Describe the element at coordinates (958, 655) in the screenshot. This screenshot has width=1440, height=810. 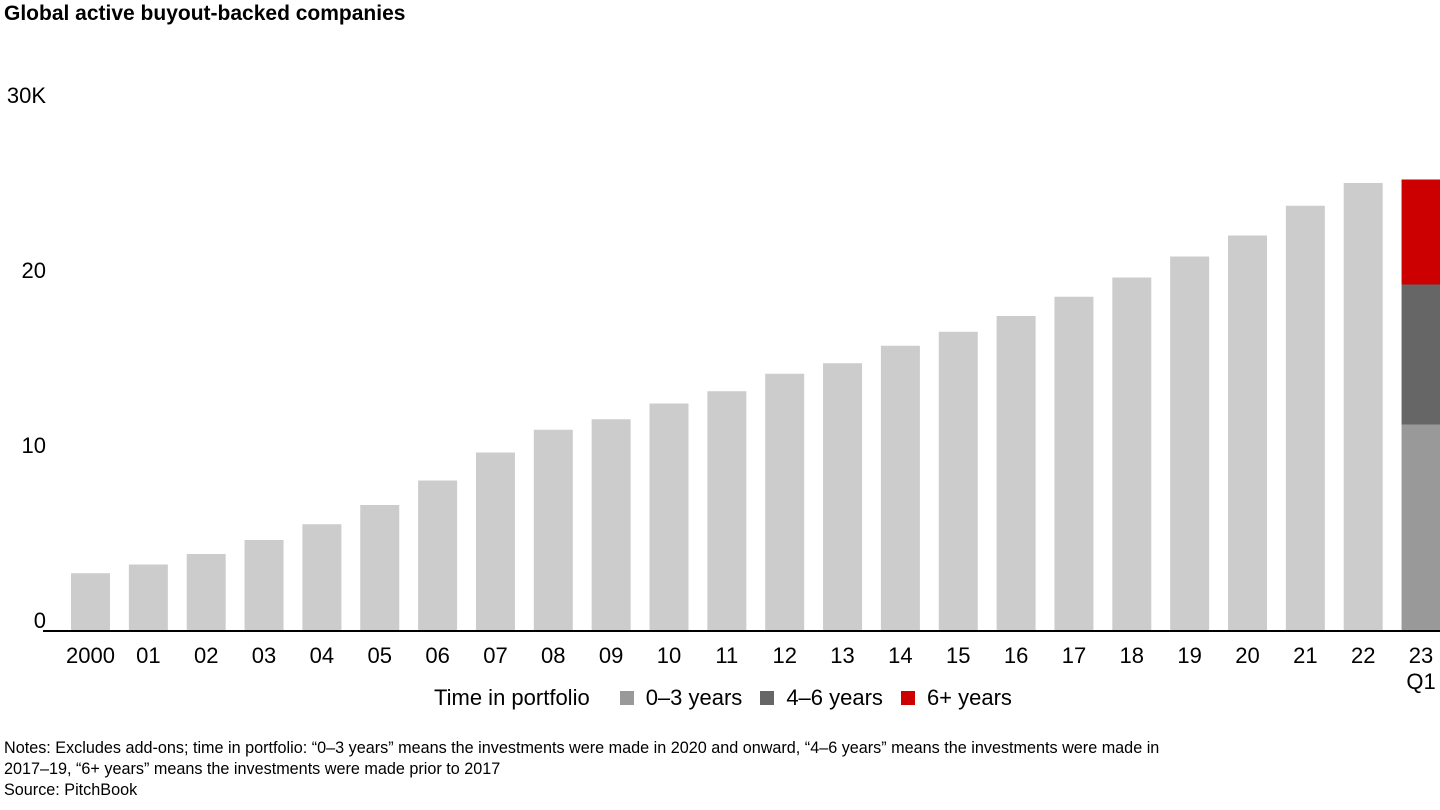
I see `x-tick-label-15: 15` at that location.